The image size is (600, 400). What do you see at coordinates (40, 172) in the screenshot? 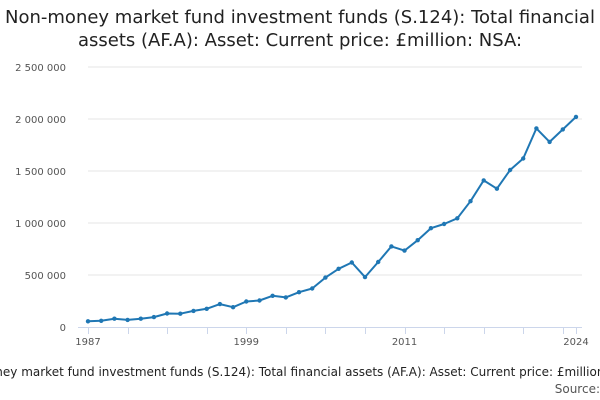
I see `y-tick-label: 1 500 000` at bounding box center [40, 172].